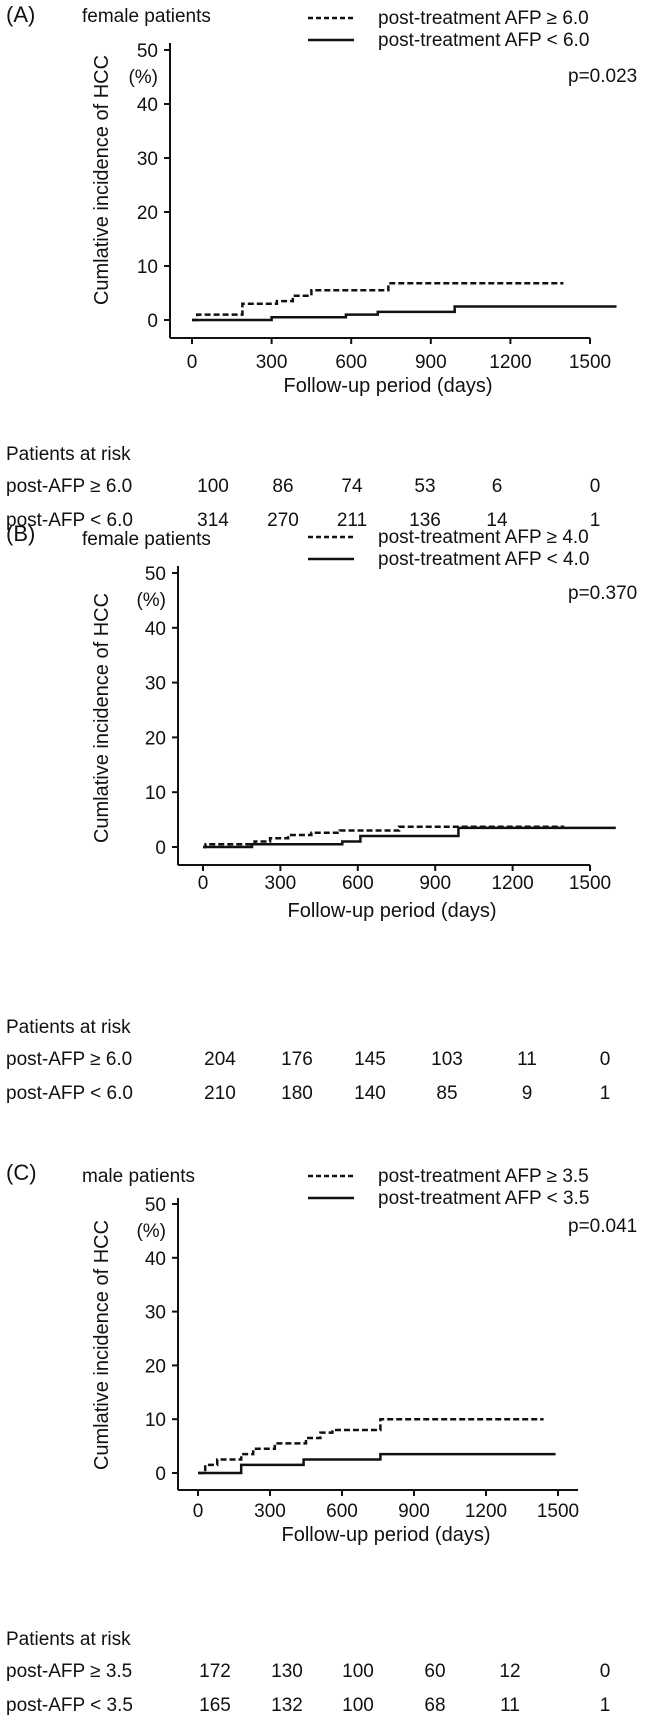 The height and width of the screenshot is (1730, 667). Describe the element at coordinates (602, 593) in the screenshot. I see `p-value-label: p=0.370` at that location.